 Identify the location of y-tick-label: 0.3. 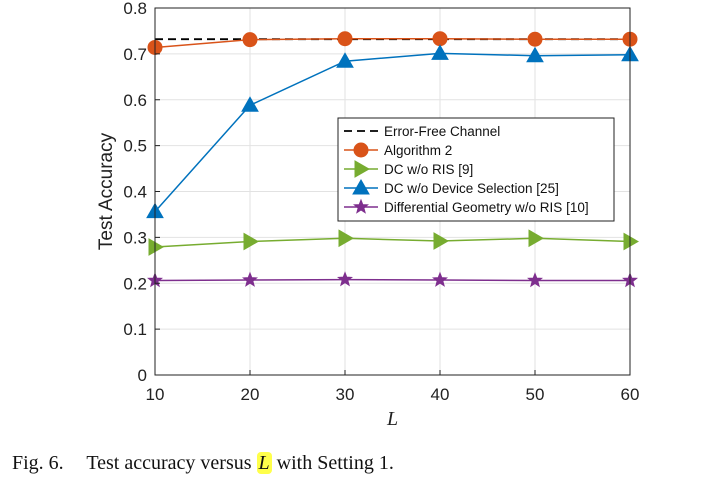
(135, 237).